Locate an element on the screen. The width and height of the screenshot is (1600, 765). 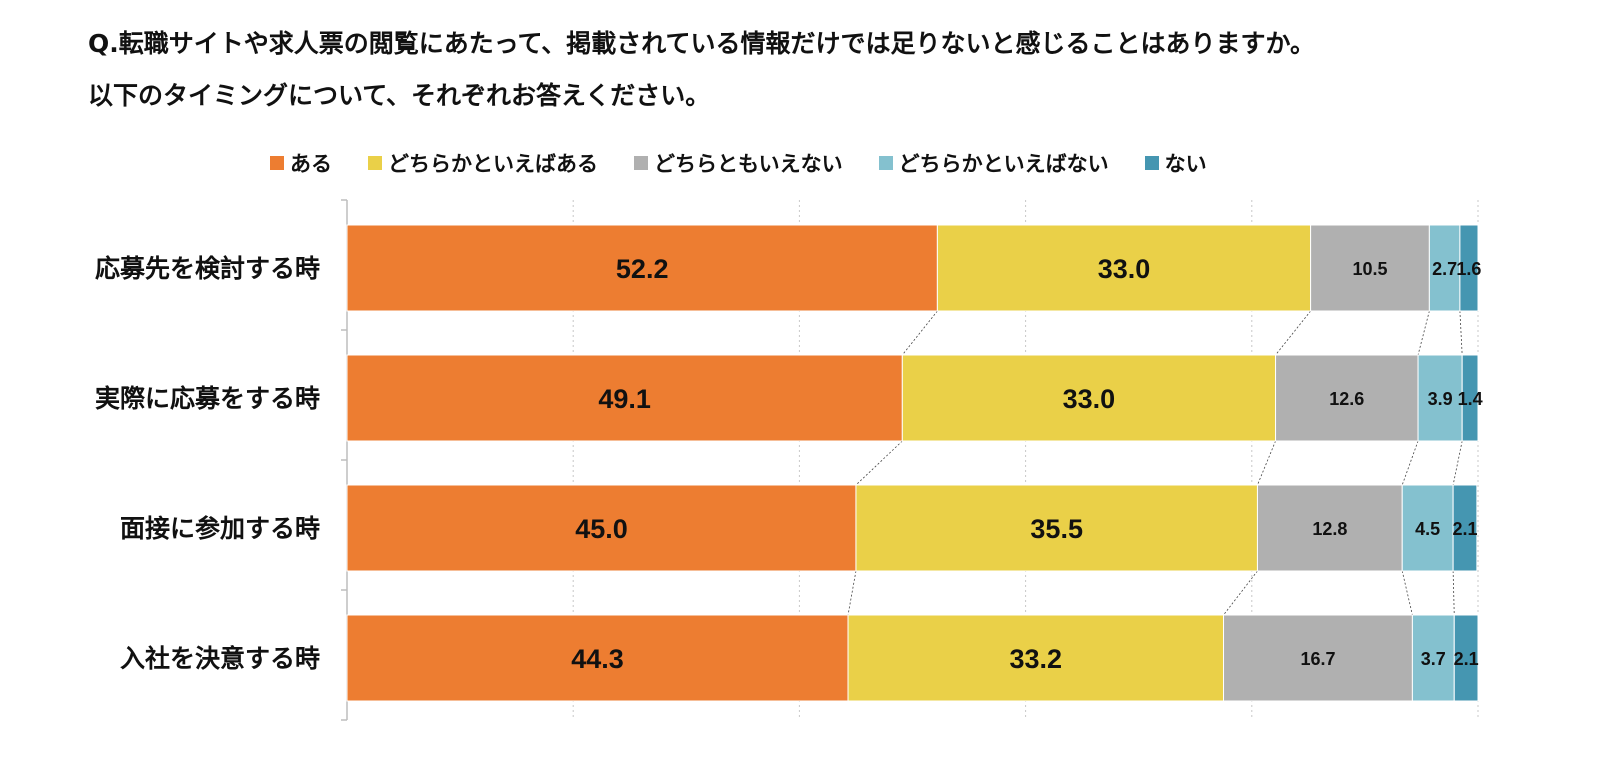
data-label: 4.5 is located at coordinates (1427, 529).